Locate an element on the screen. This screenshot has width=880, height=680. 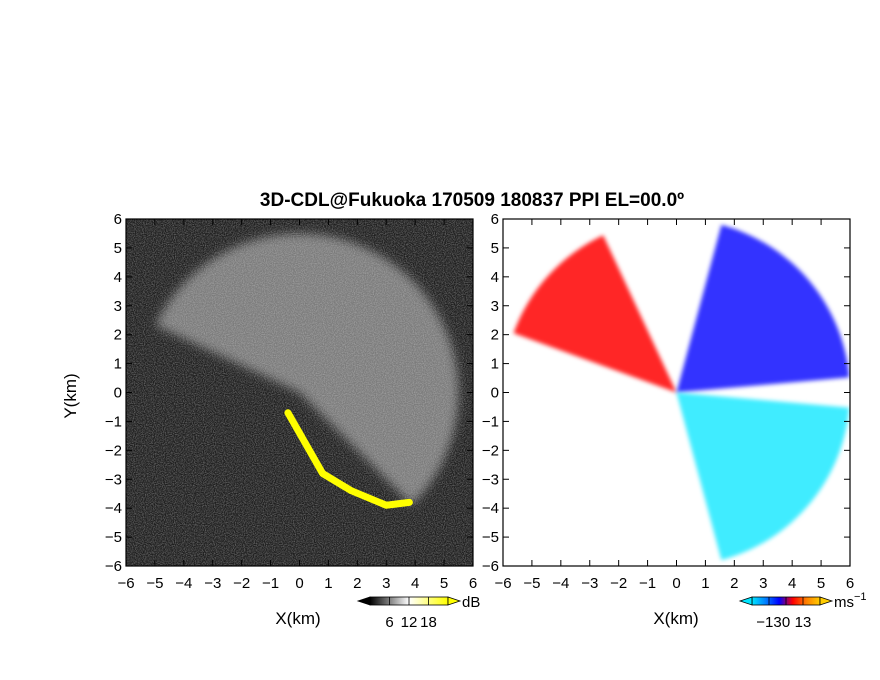
colorbar-tick-label: −13 is located at coordinates (768, 622).